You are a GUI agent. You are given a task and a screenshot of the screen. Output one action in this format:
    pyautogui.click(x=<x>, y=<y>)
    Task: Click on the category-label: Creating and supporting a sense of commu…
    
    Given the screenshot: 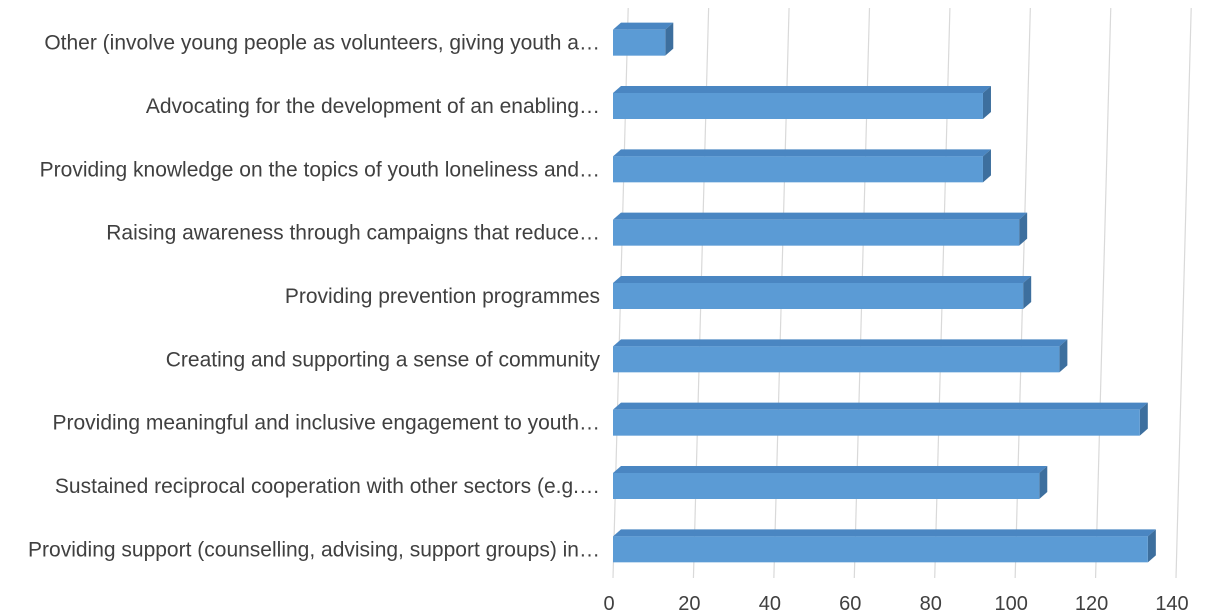 What is the action you would take?
    pyautogui.click(x=383, y=359)
    